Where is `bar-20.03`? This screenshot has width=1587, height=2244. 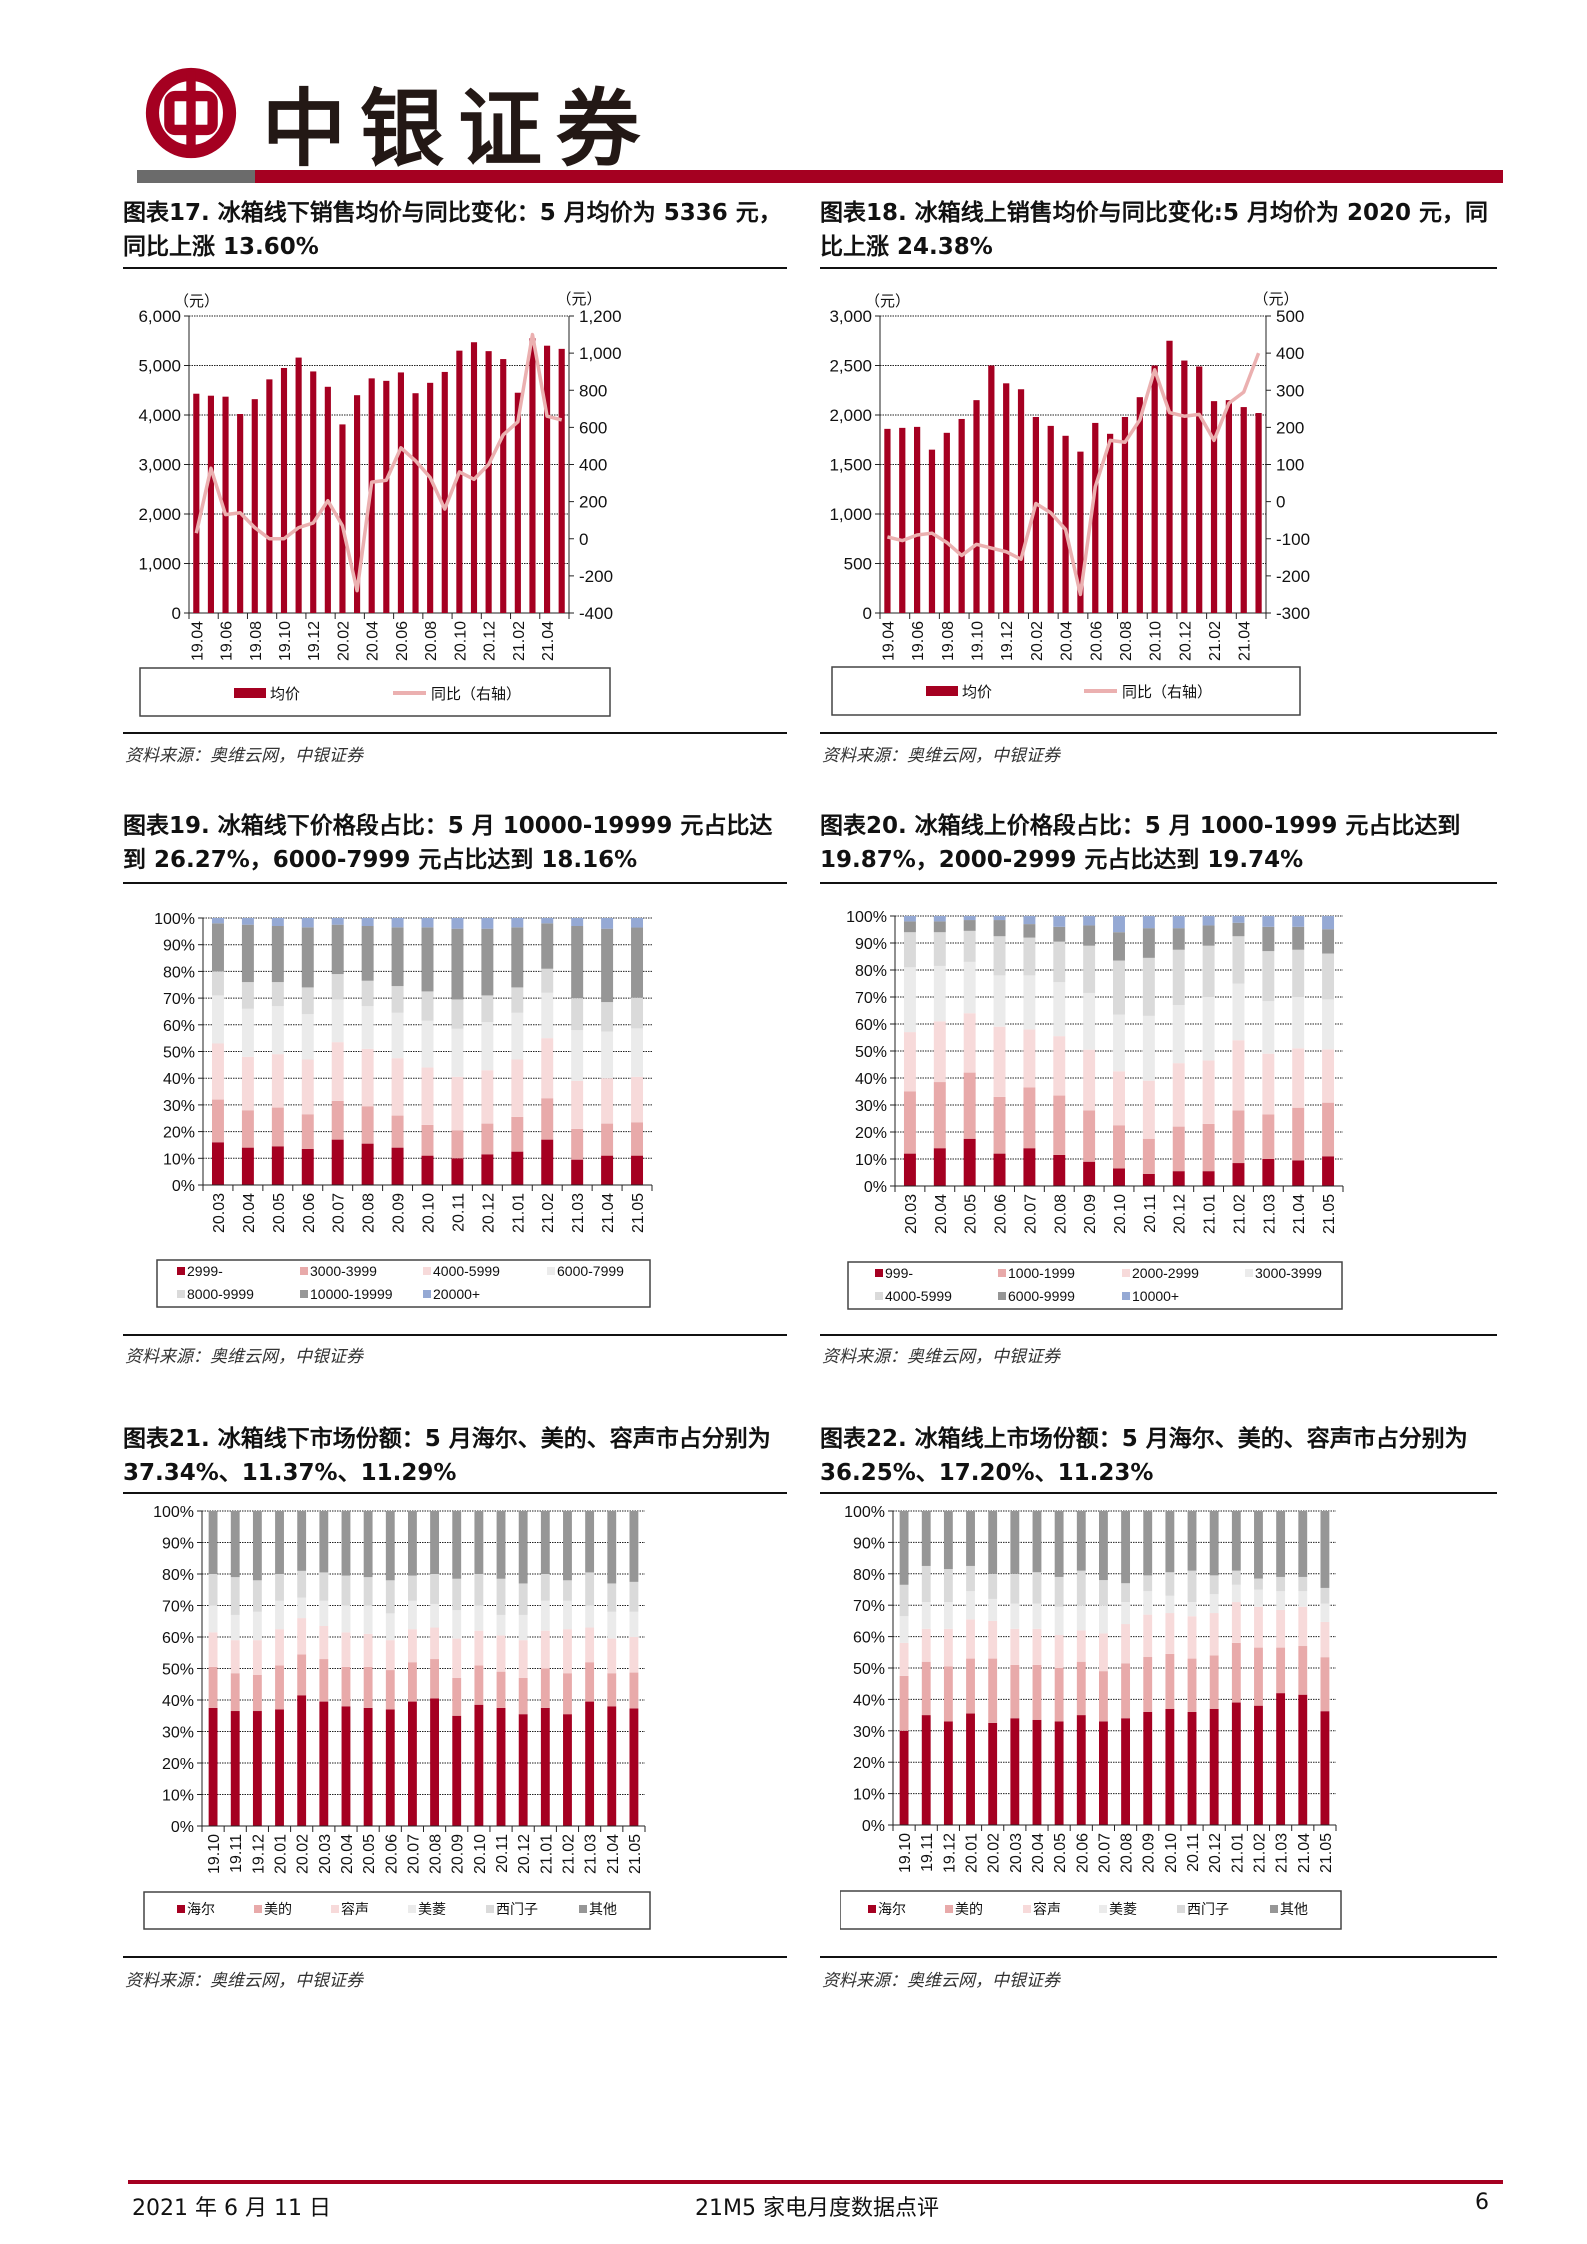
bar-20.03 is located at coordinates (1050, 519).